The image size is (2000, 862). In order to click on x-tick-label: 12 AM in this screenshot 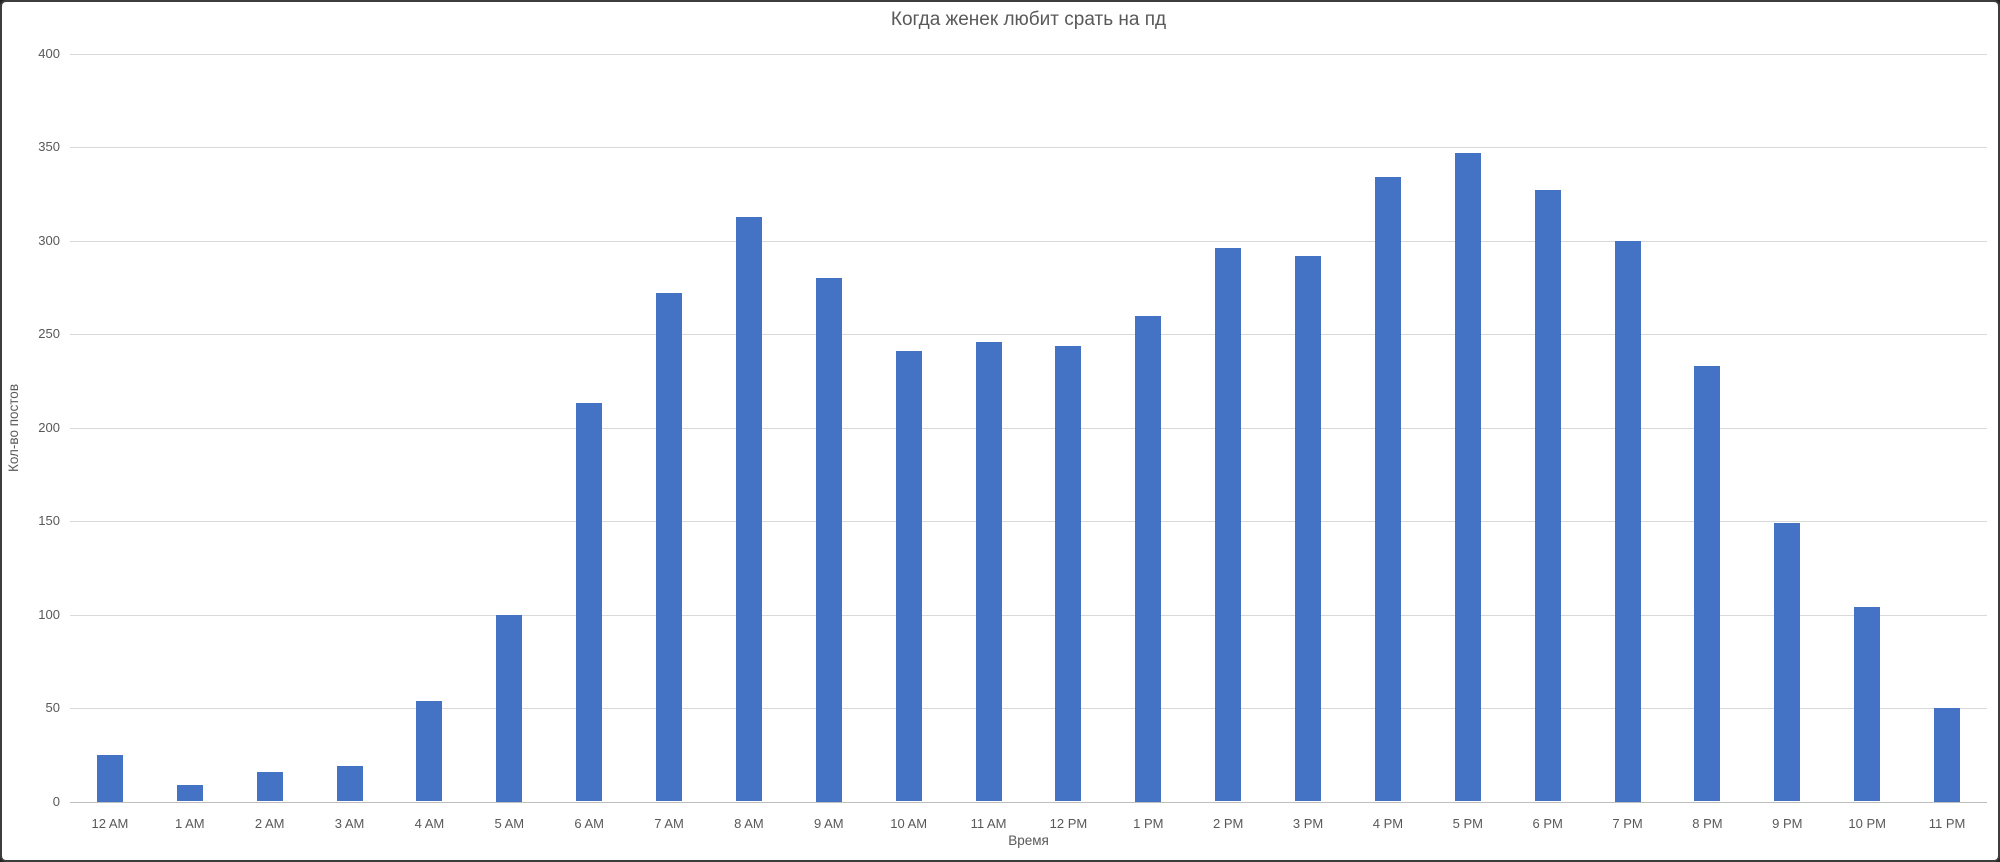, I will do `click(110, 823)`.